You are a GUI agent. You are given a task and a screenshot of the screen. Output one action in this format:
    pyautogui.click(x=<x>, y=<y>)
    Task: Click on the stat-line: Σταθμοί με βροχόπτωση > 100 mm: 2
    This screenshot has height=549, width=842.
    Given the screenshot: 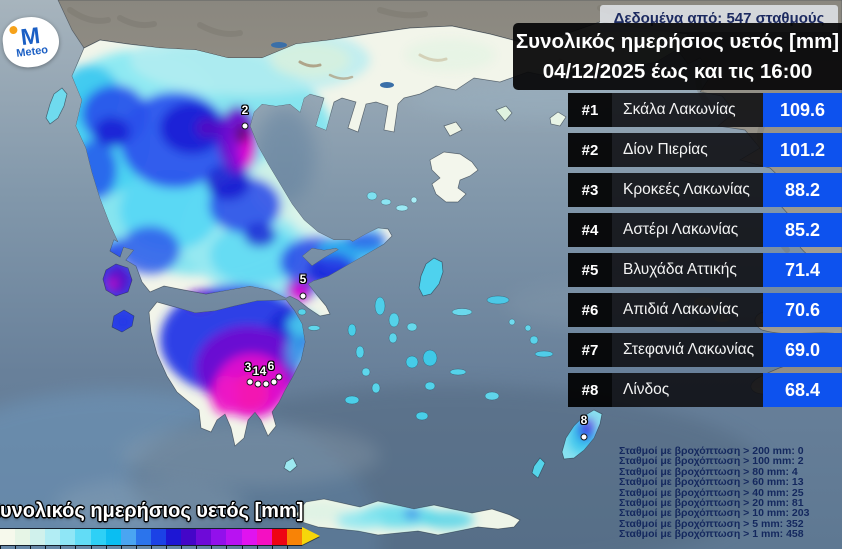 What is the action you would take?
    pyautogui.click(x=711, y=461)
    